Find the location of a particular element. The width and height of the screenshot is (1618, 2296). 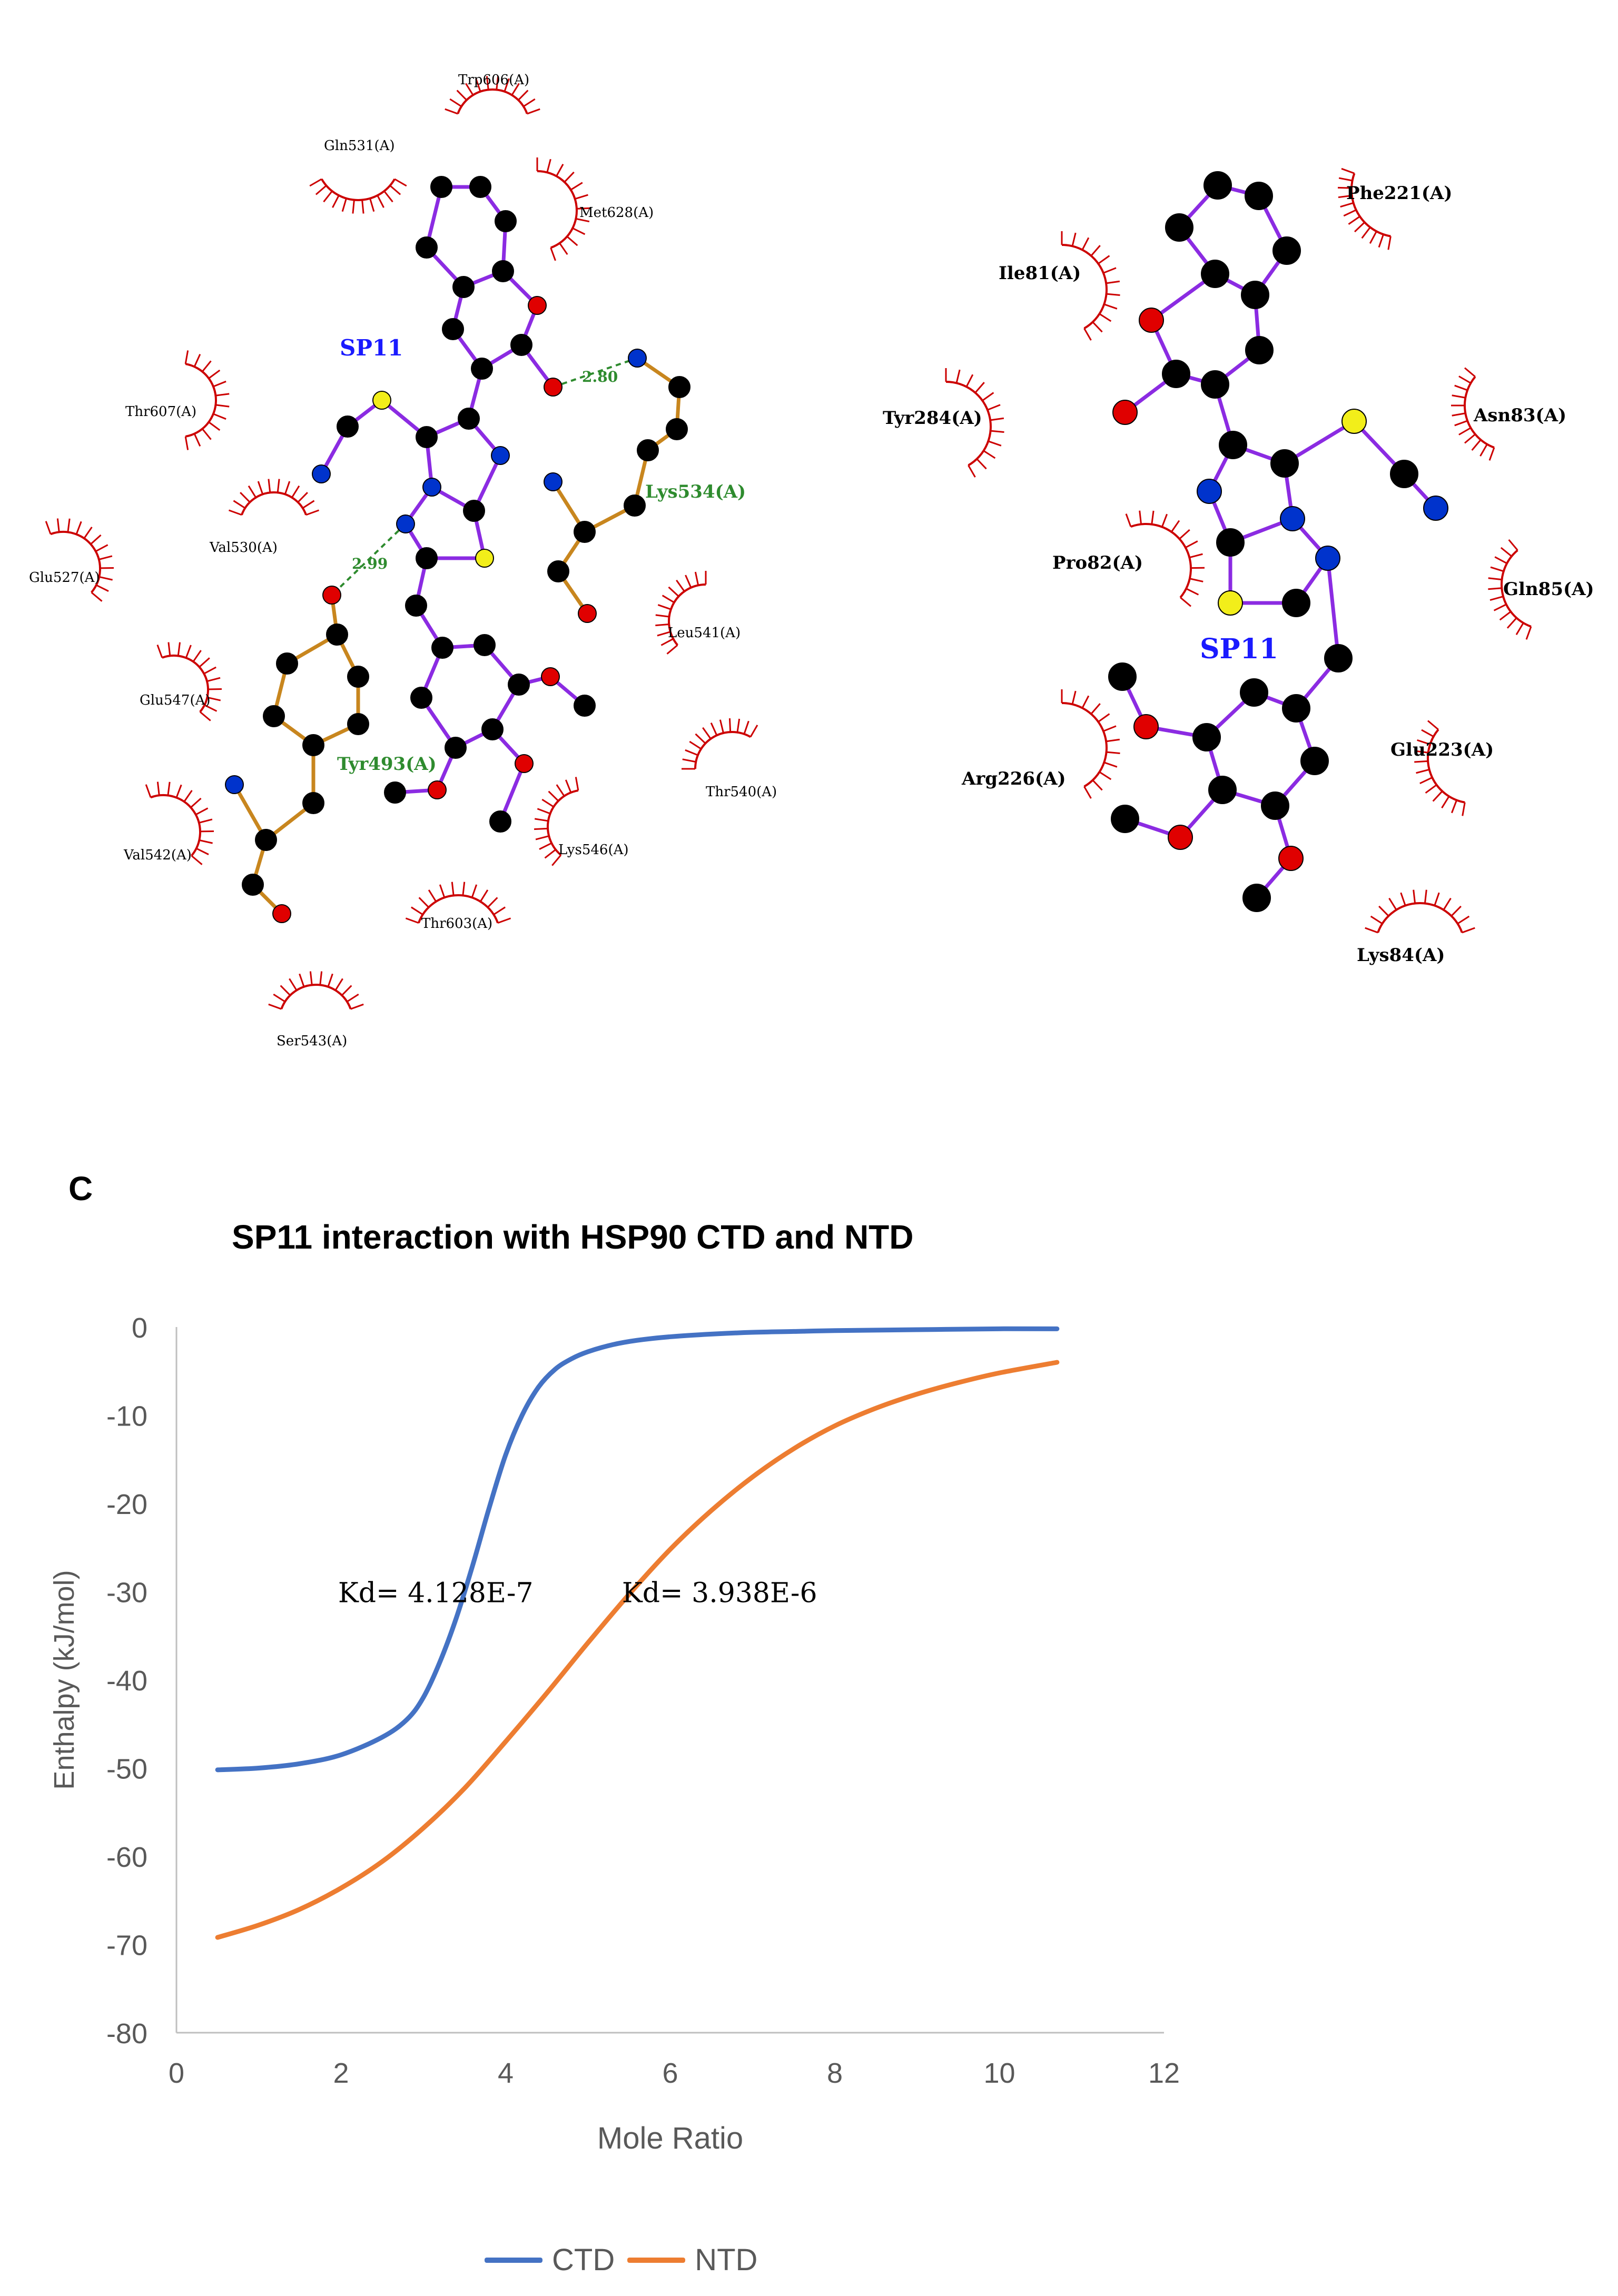

residue-phe221: Phe221(A) is located at coordinates (1399, 193).